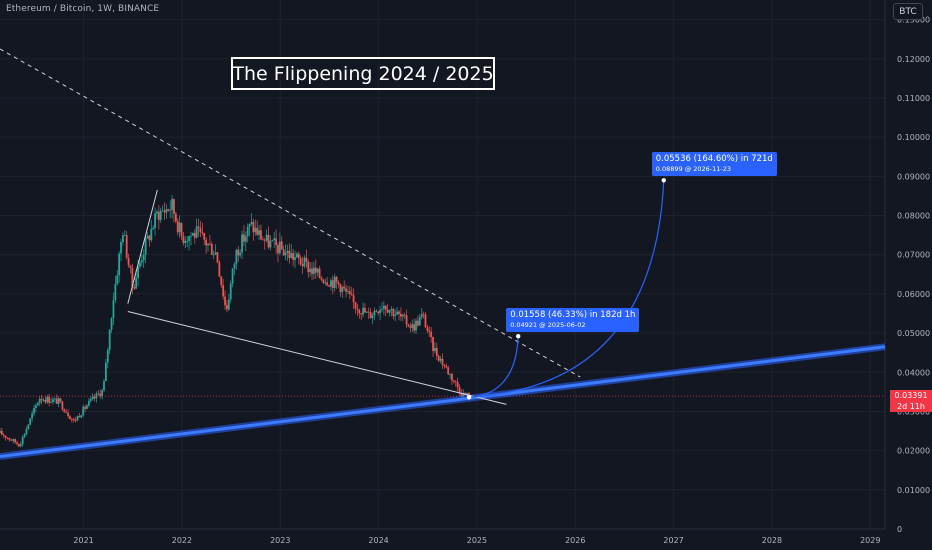 The height and width of the screenshot is (550, 932). I want to click on headline-annotation: The Flippening 2024 / 2025, so click(363, 73).